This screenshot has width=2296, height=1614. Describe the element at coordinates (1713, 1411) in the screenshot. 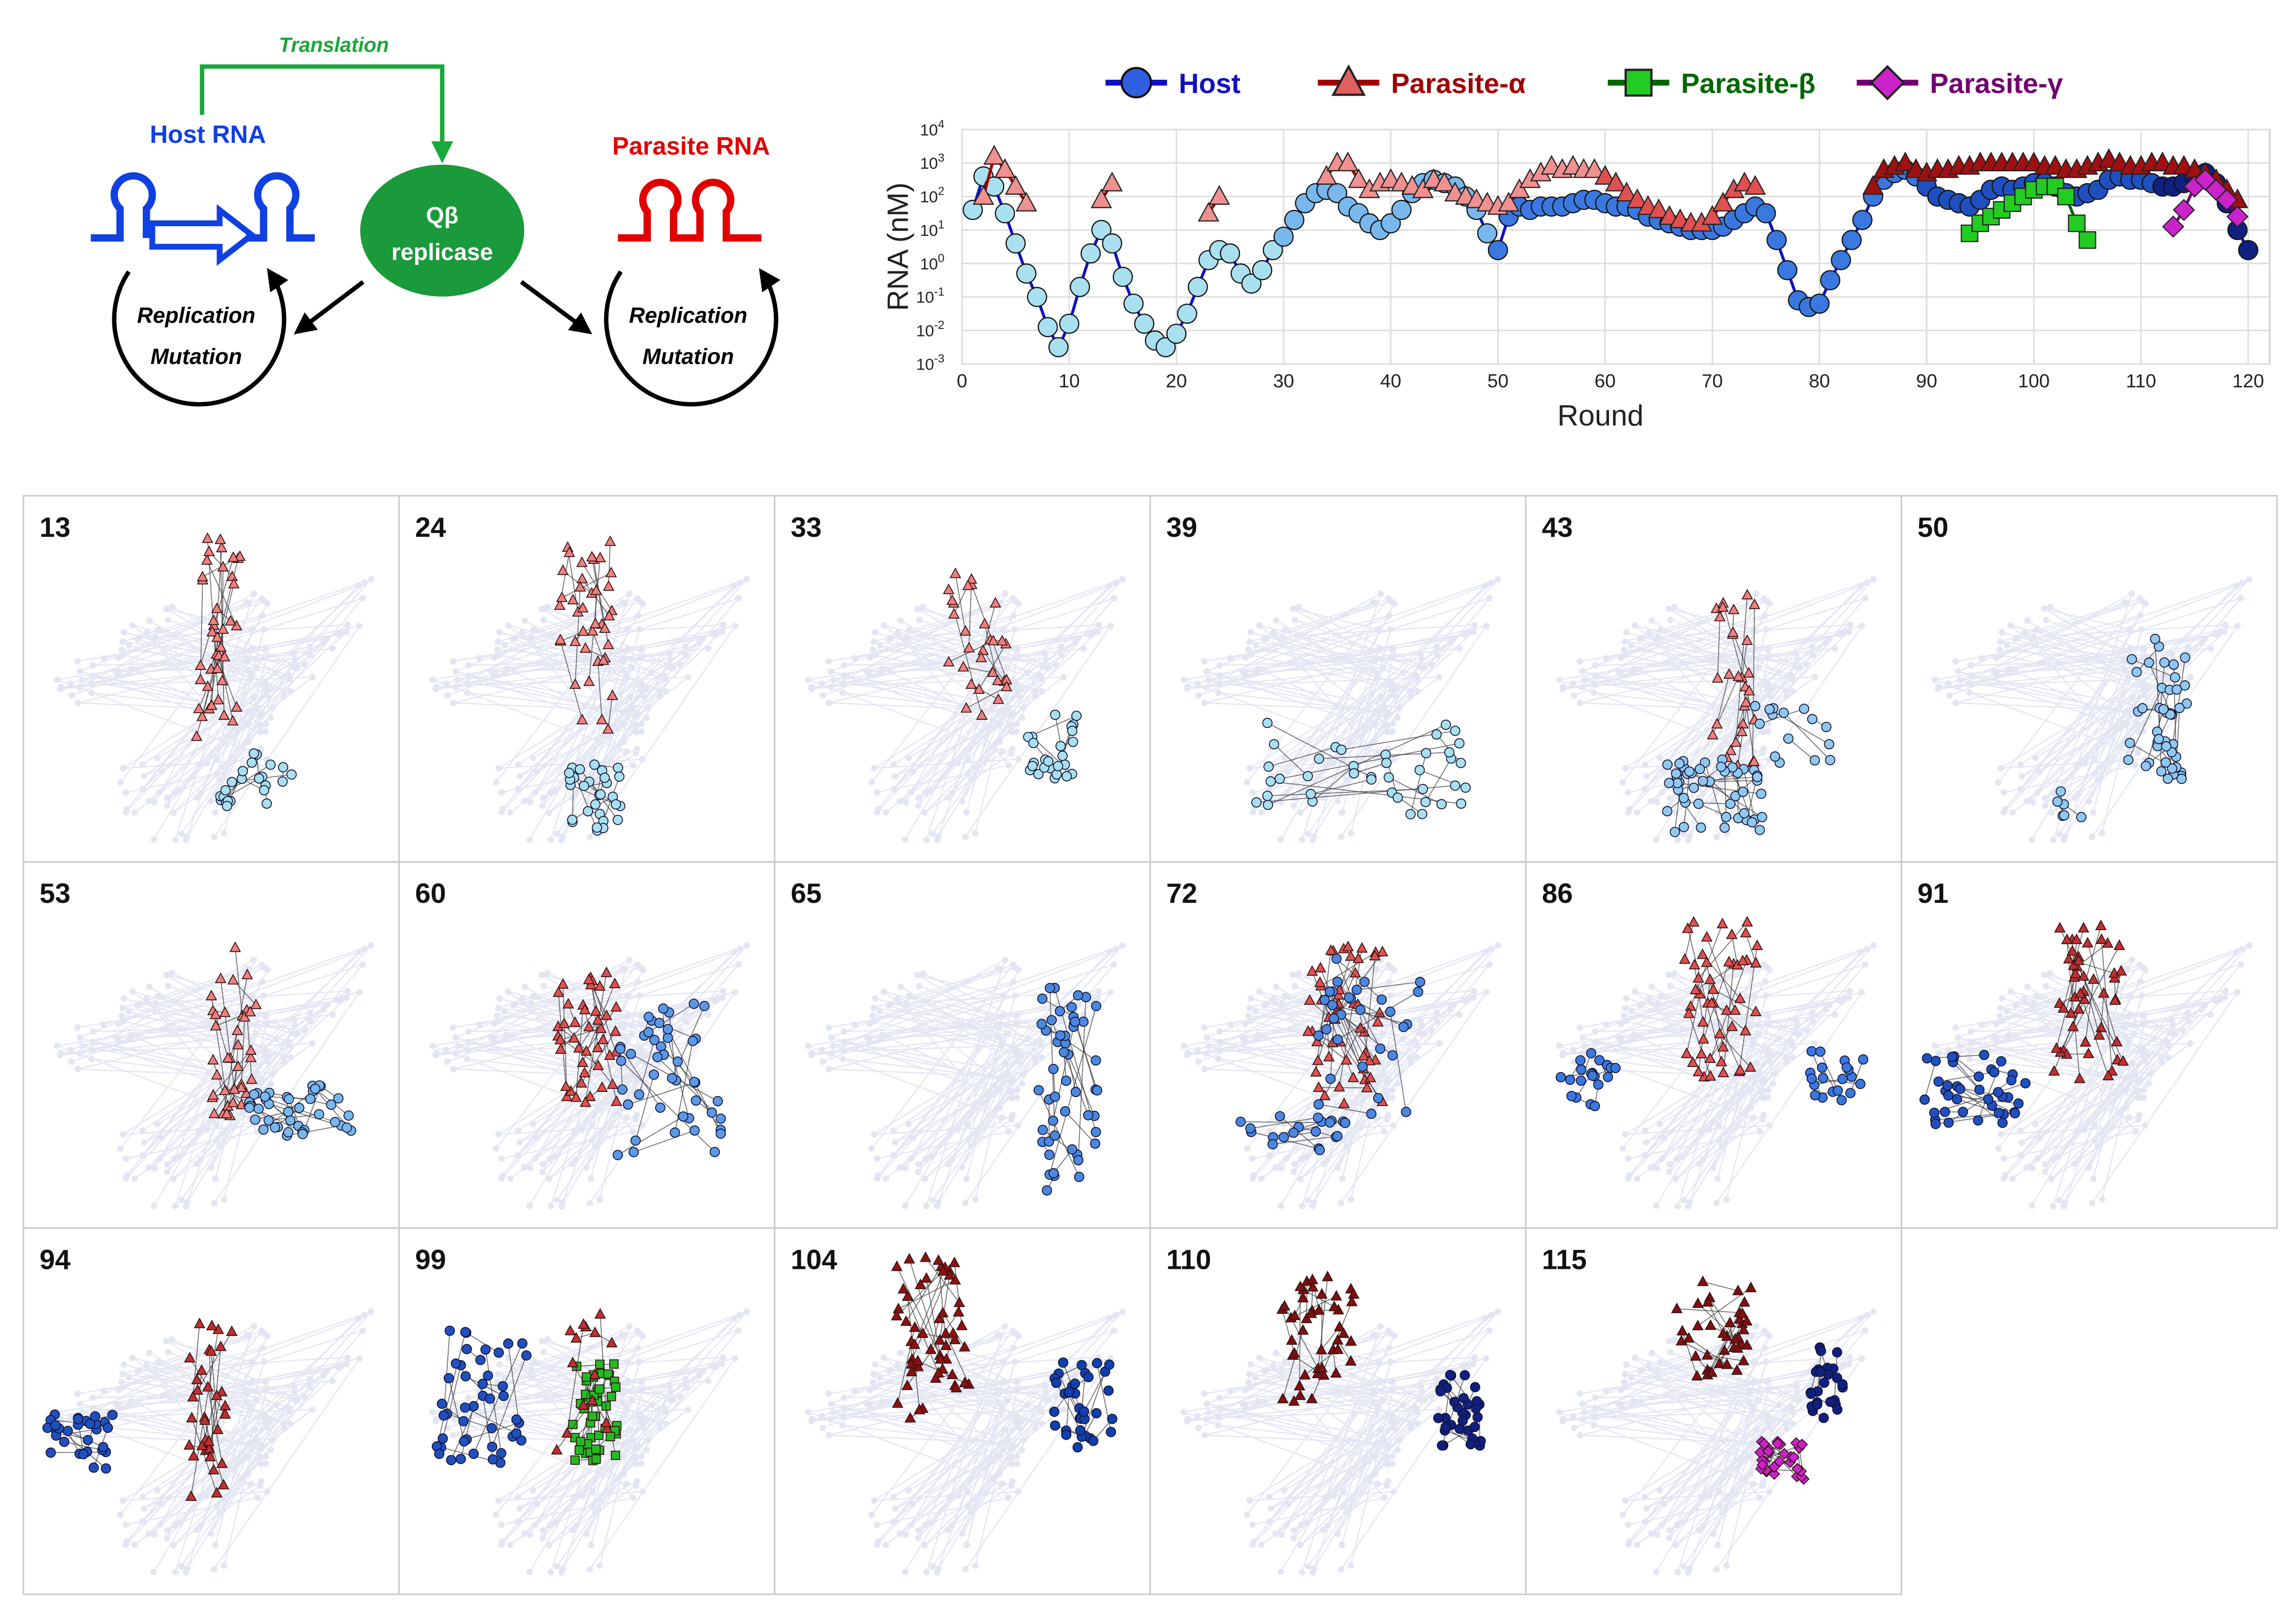

I see `network-panel: 115` at that location.